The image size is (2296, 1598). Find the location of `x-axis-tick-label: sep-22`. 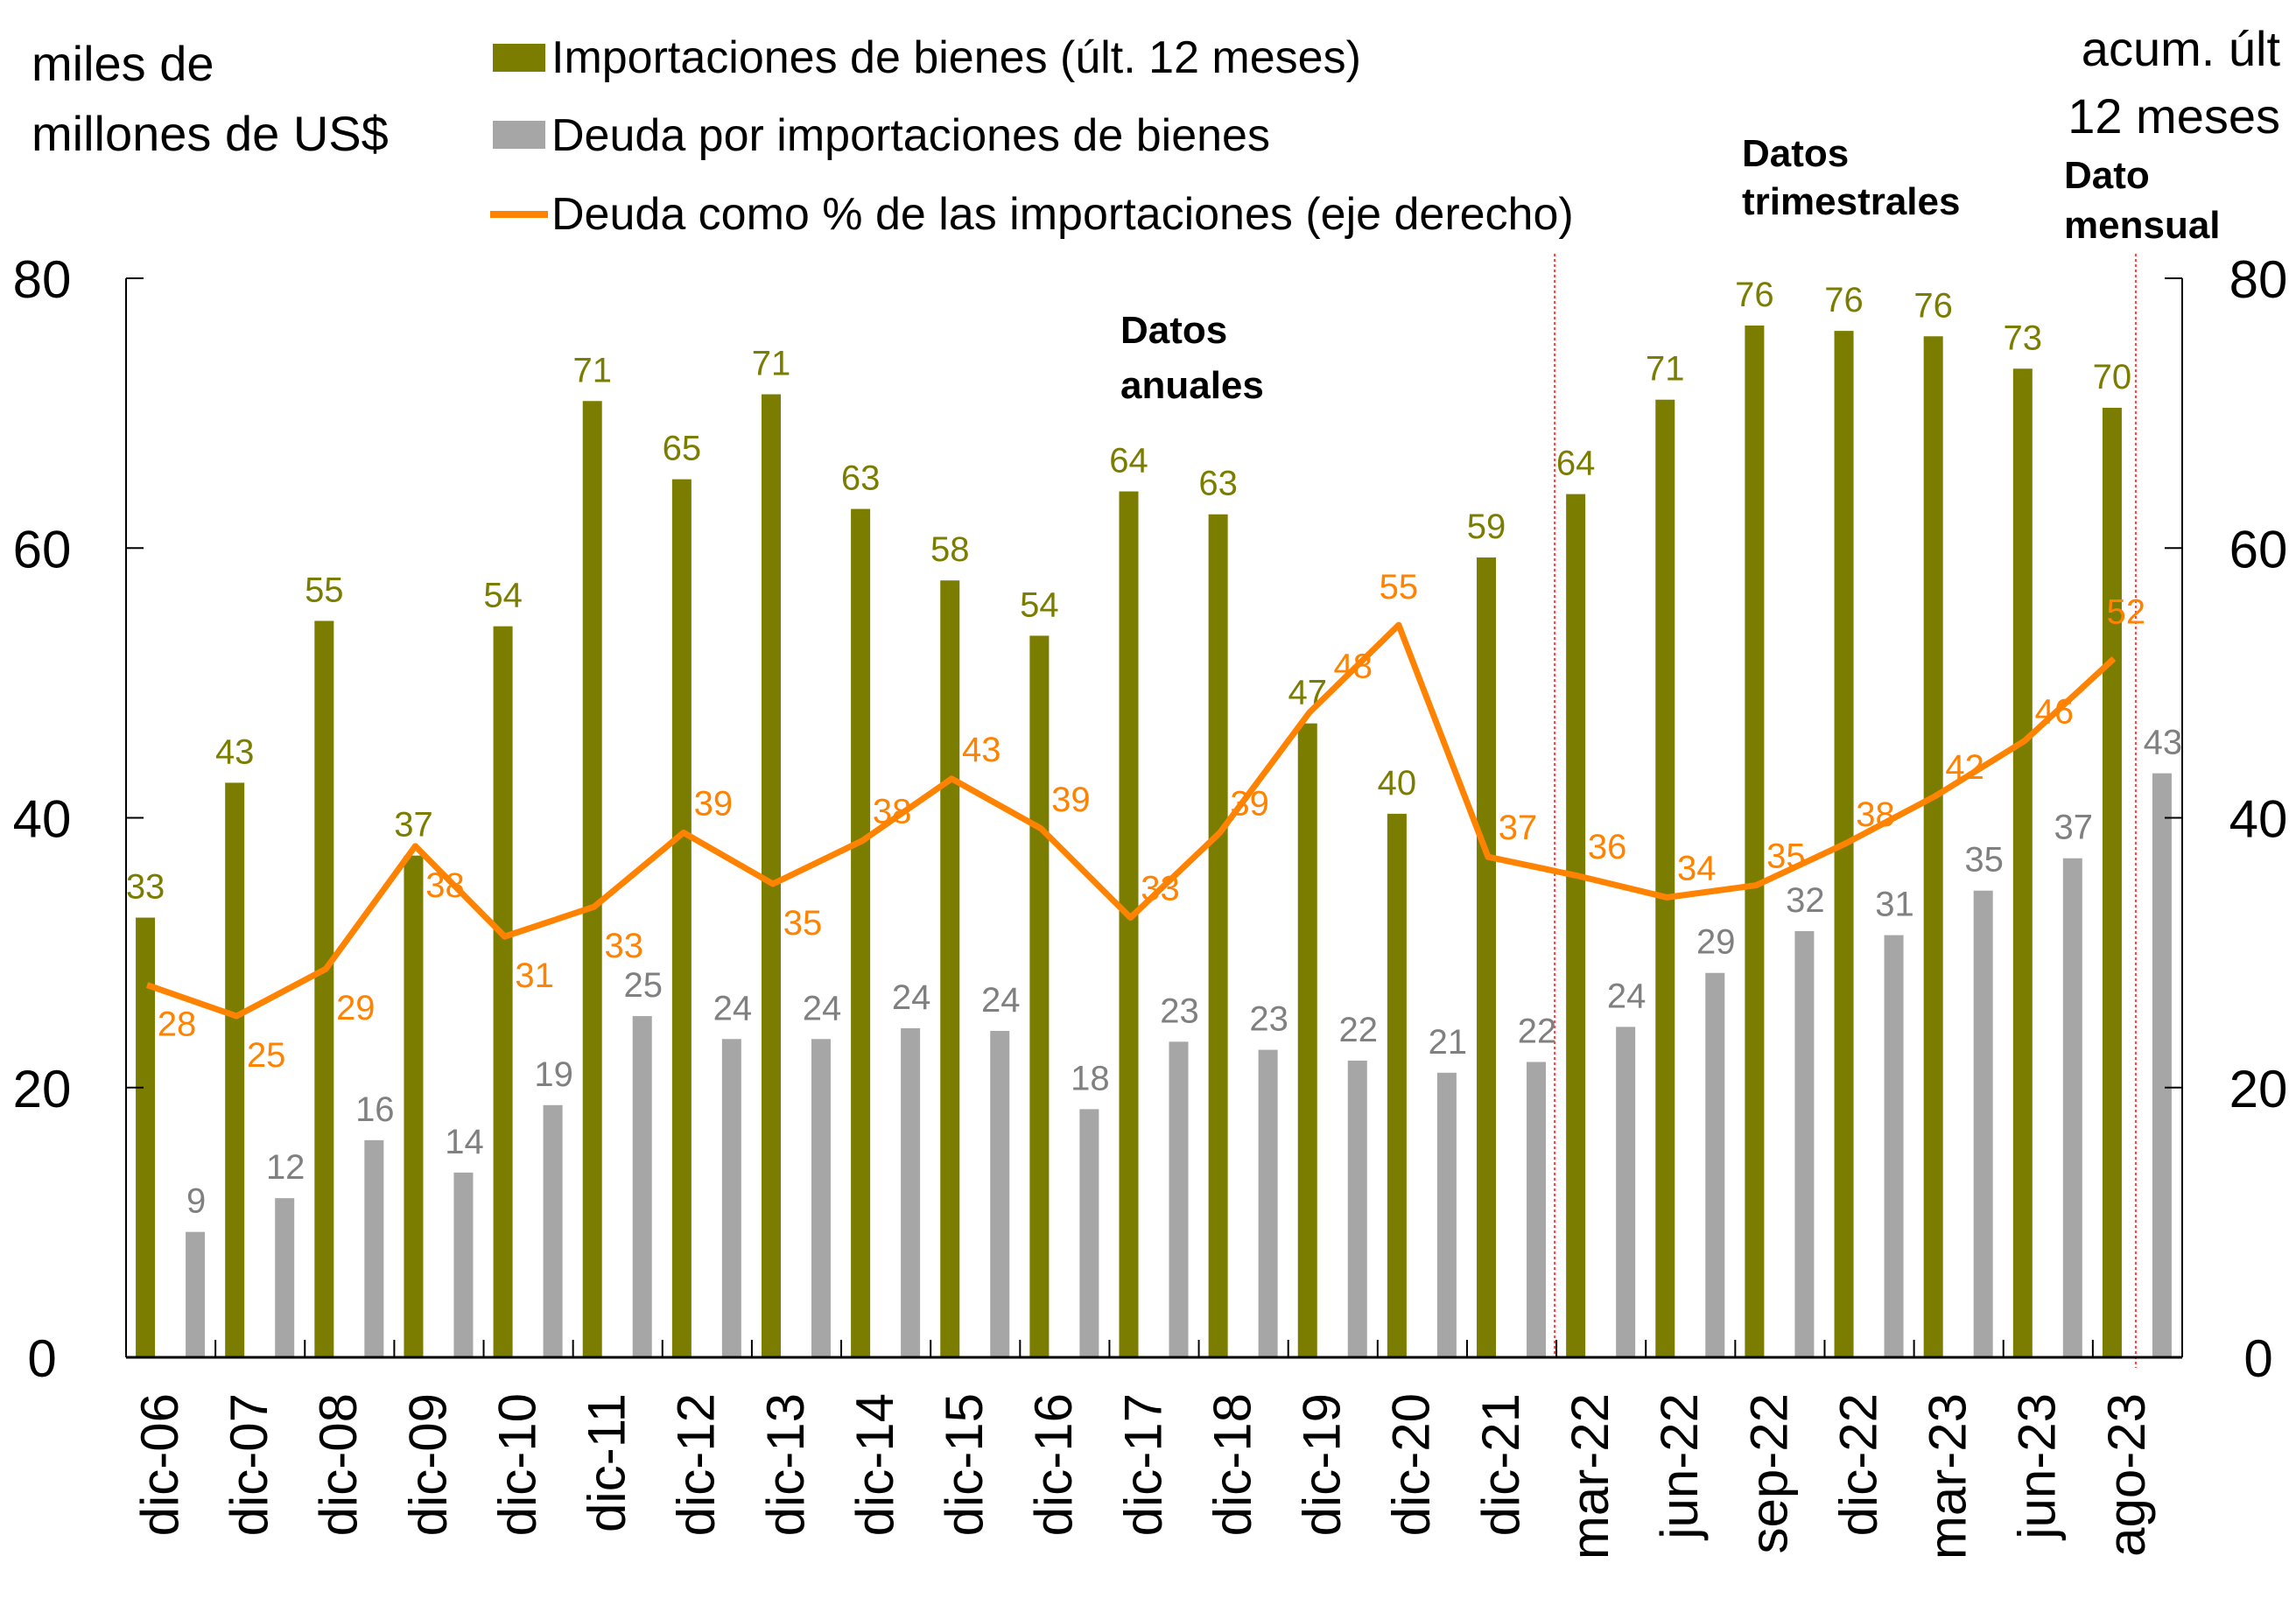

x-axis-tick-label: sep-22 is located at coordinates (1769, 1473).